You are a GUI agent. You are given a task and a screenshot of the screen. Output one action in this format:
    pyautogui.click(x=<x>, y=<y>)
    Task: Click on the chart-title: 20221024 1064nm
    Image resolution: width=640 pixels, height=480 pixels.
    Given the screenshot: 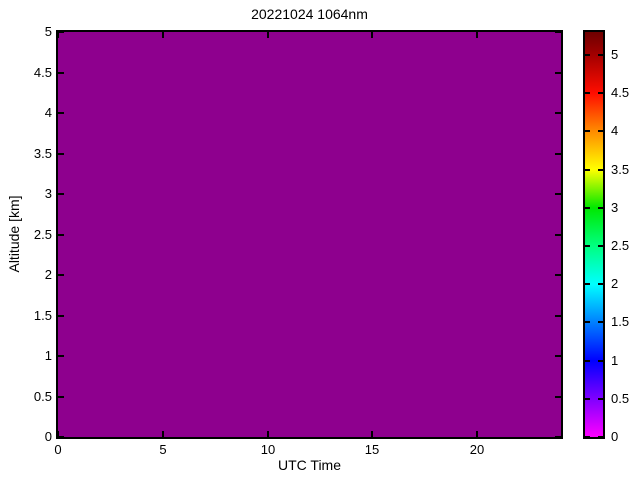 What is the action you would take?
    pyautogui.click(x=309, y=14)
    